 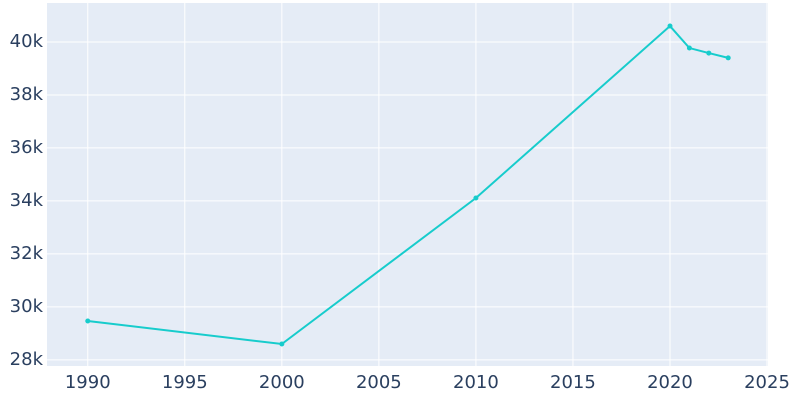 What do you see at coordinates (27, 94) in the screenshot?
I see `y-tick-label: 38k` at bounding box center [27, 94].